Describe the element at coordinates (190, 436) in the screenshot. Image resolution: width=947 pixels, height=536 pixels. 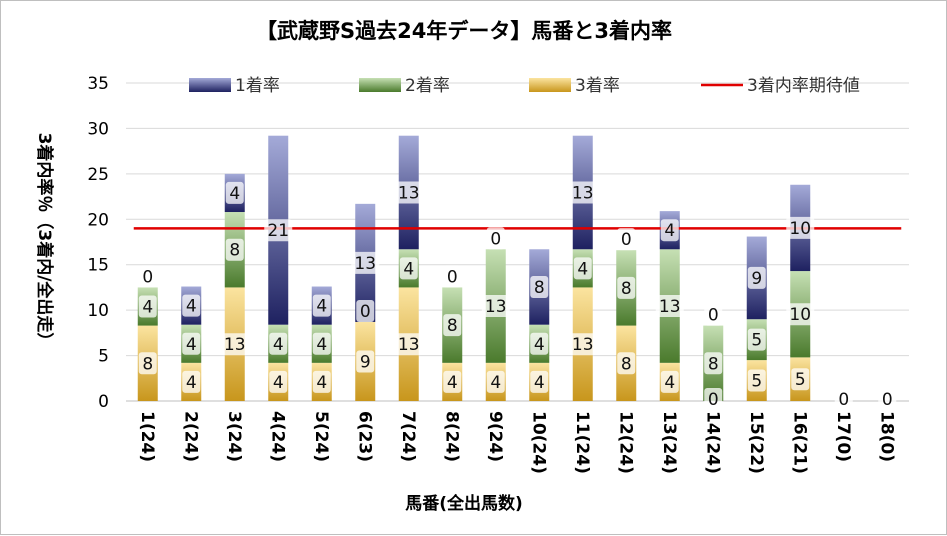
I see `x-tick-label: 2(24)` at that location.